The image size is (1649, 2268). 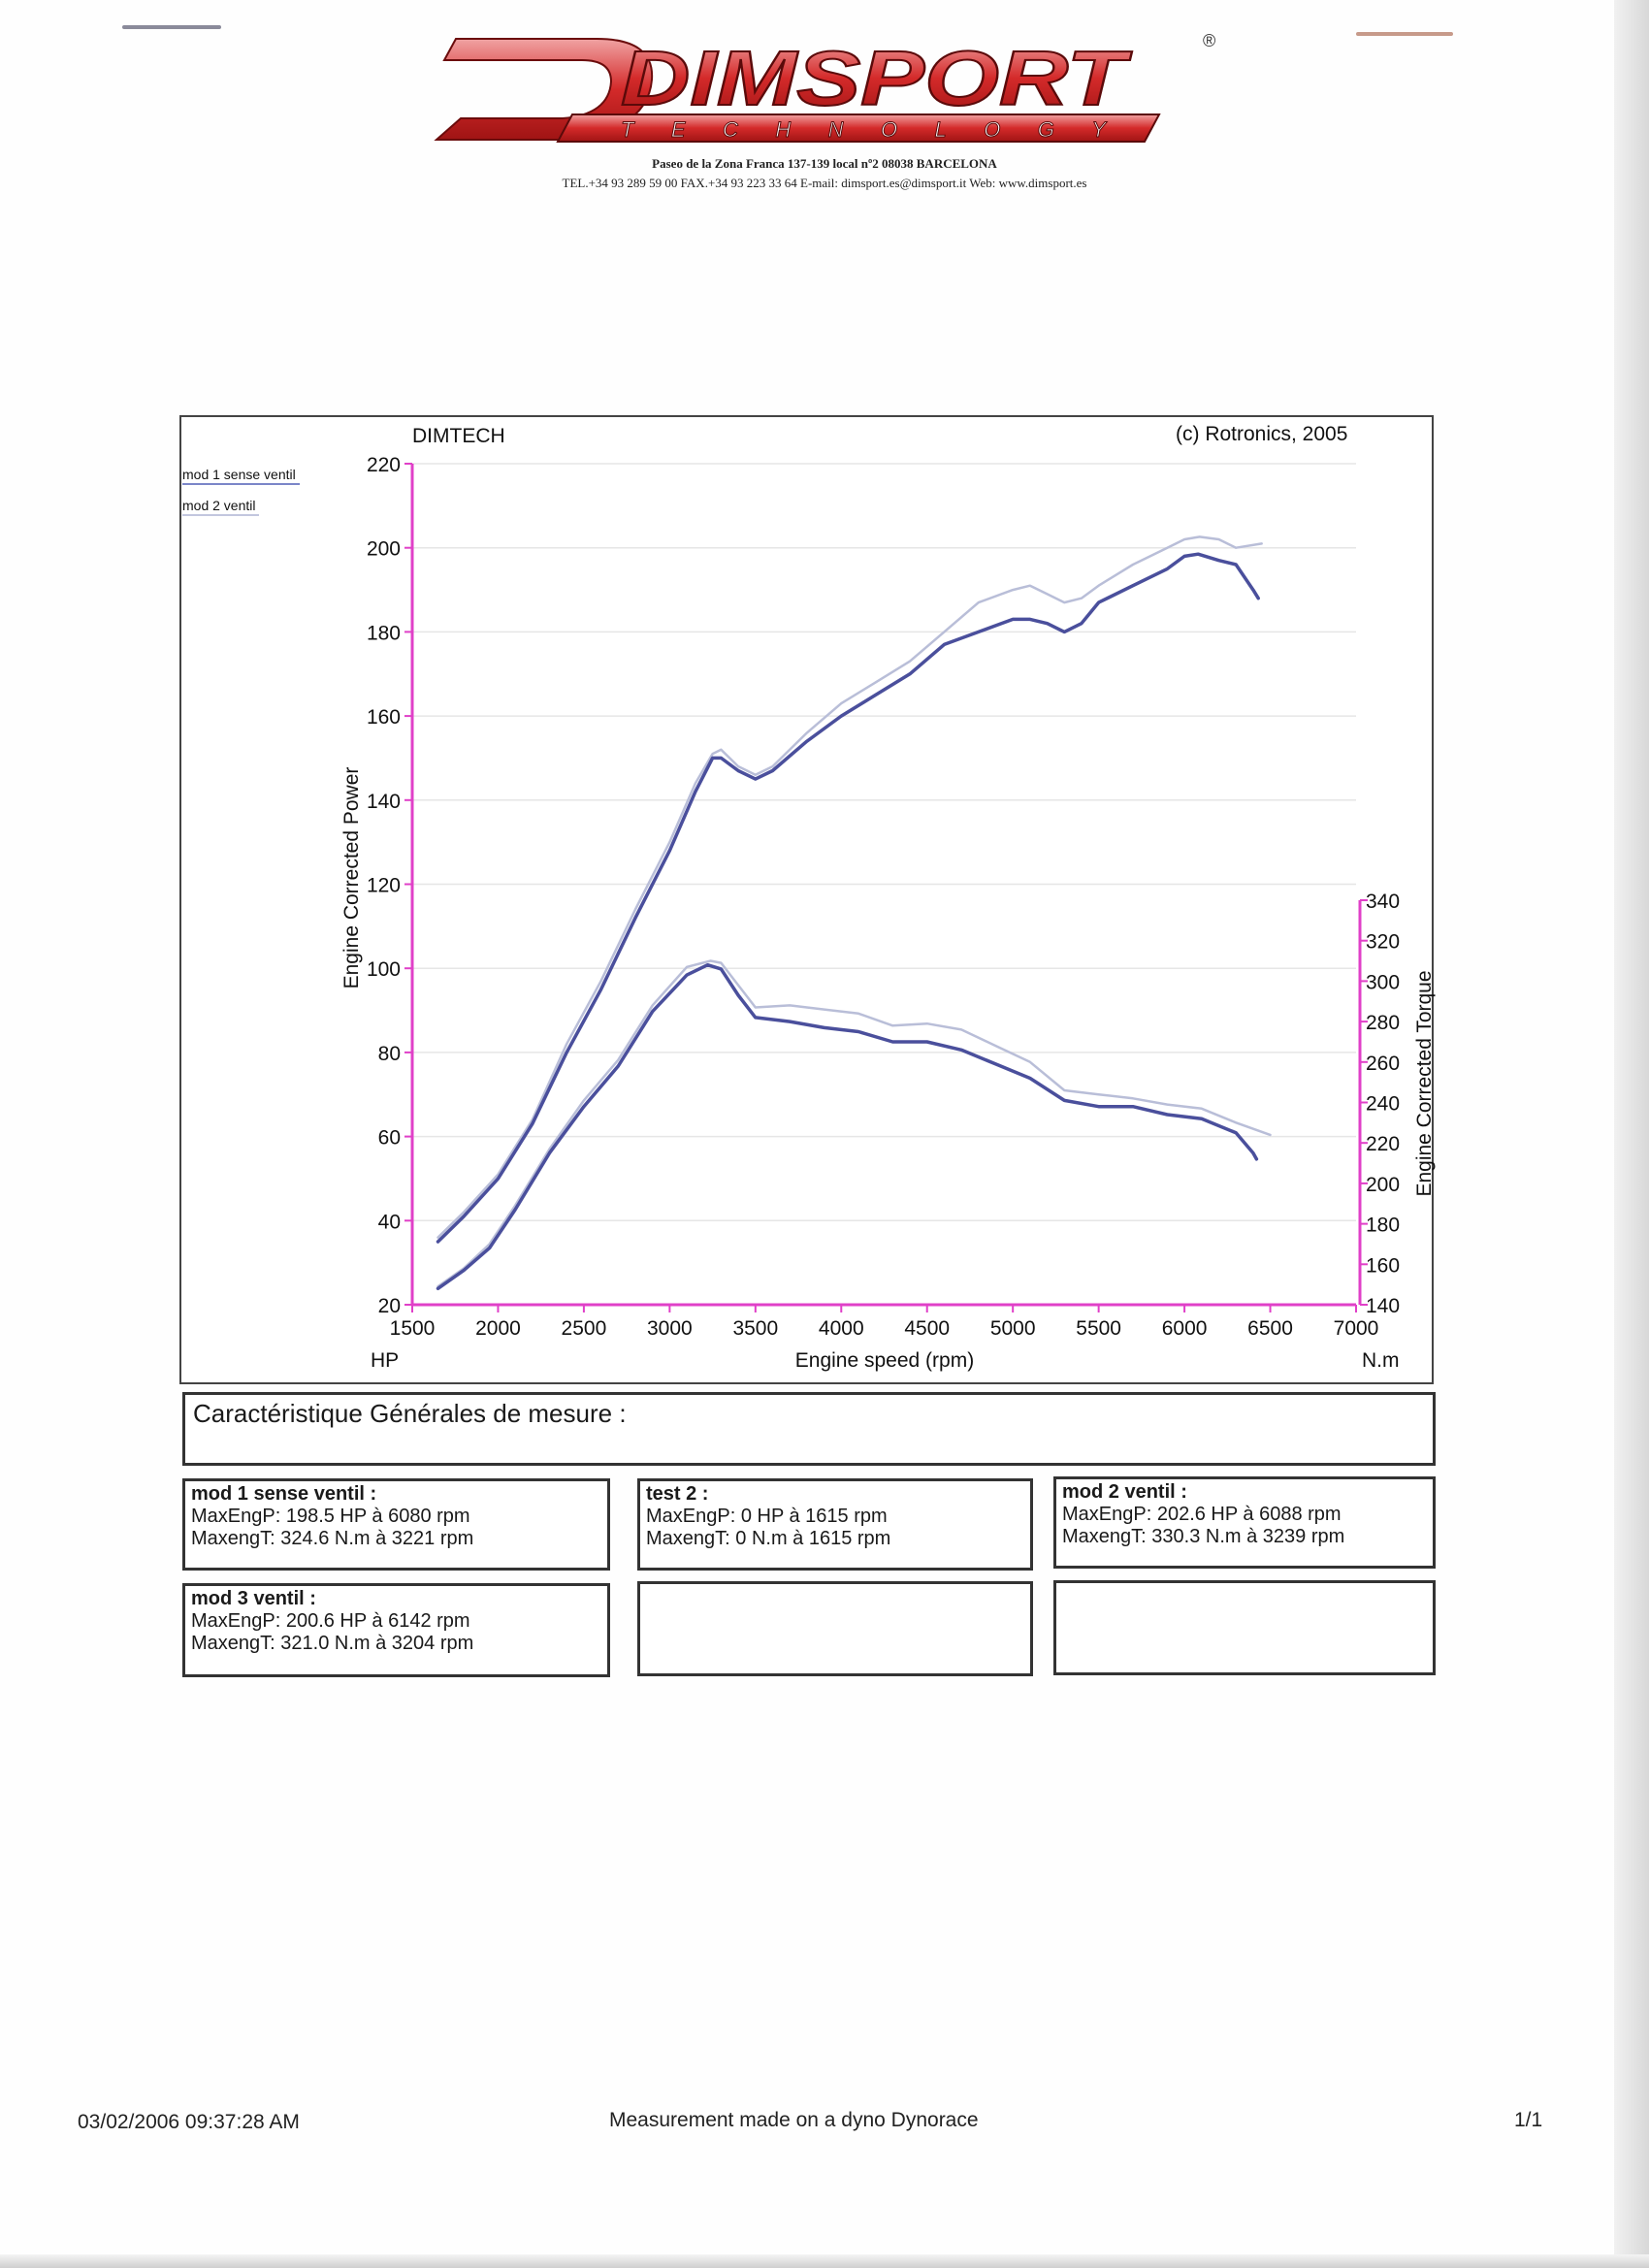 What do you see at coordinates (384, 717) in the screenshot?
I see `y-left-tick-label: 160` at bounding box center [384, 717].